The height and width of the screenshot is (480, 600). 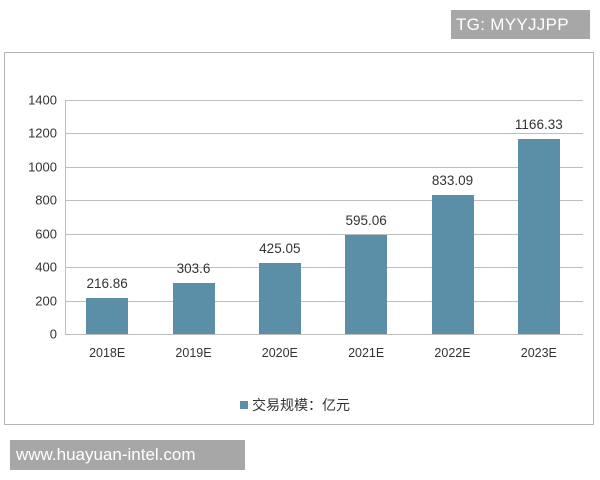 I want to click on x-tick-label: 2023E, so click(x=538, y=353).